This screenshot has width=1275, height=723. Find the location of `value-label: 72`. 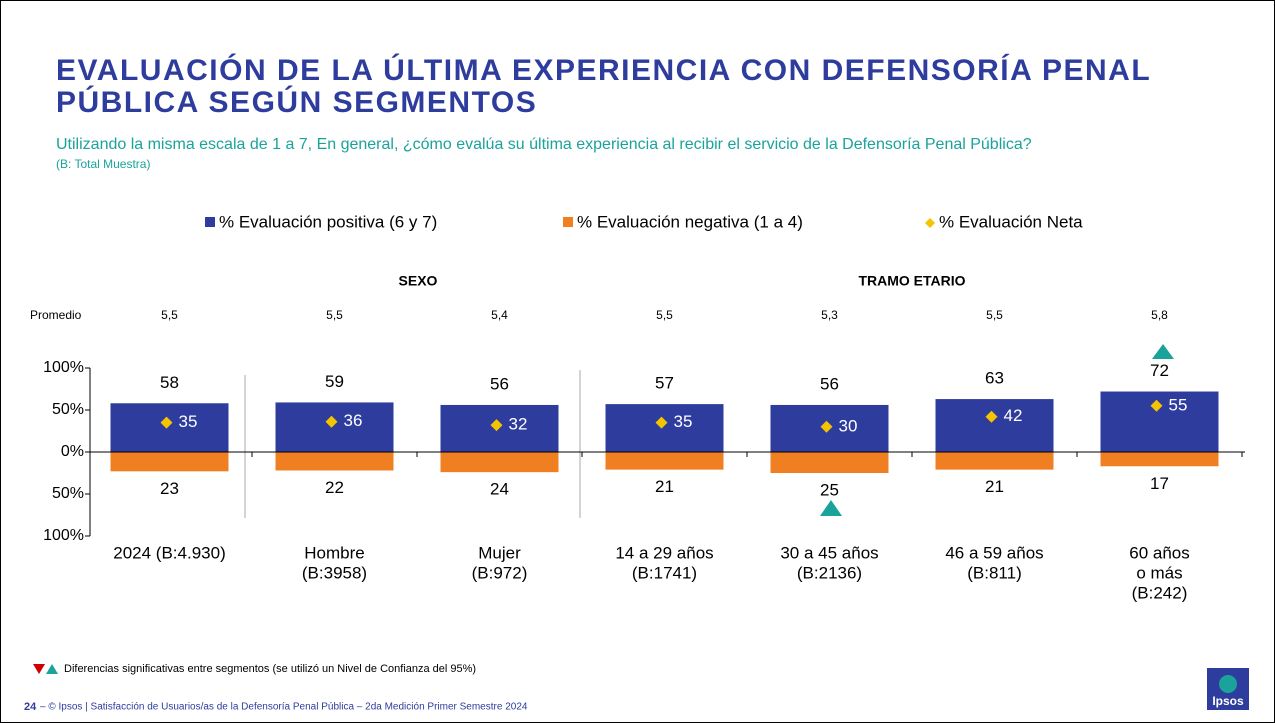

value-label: 72 is located at coordinates (1159, 370).